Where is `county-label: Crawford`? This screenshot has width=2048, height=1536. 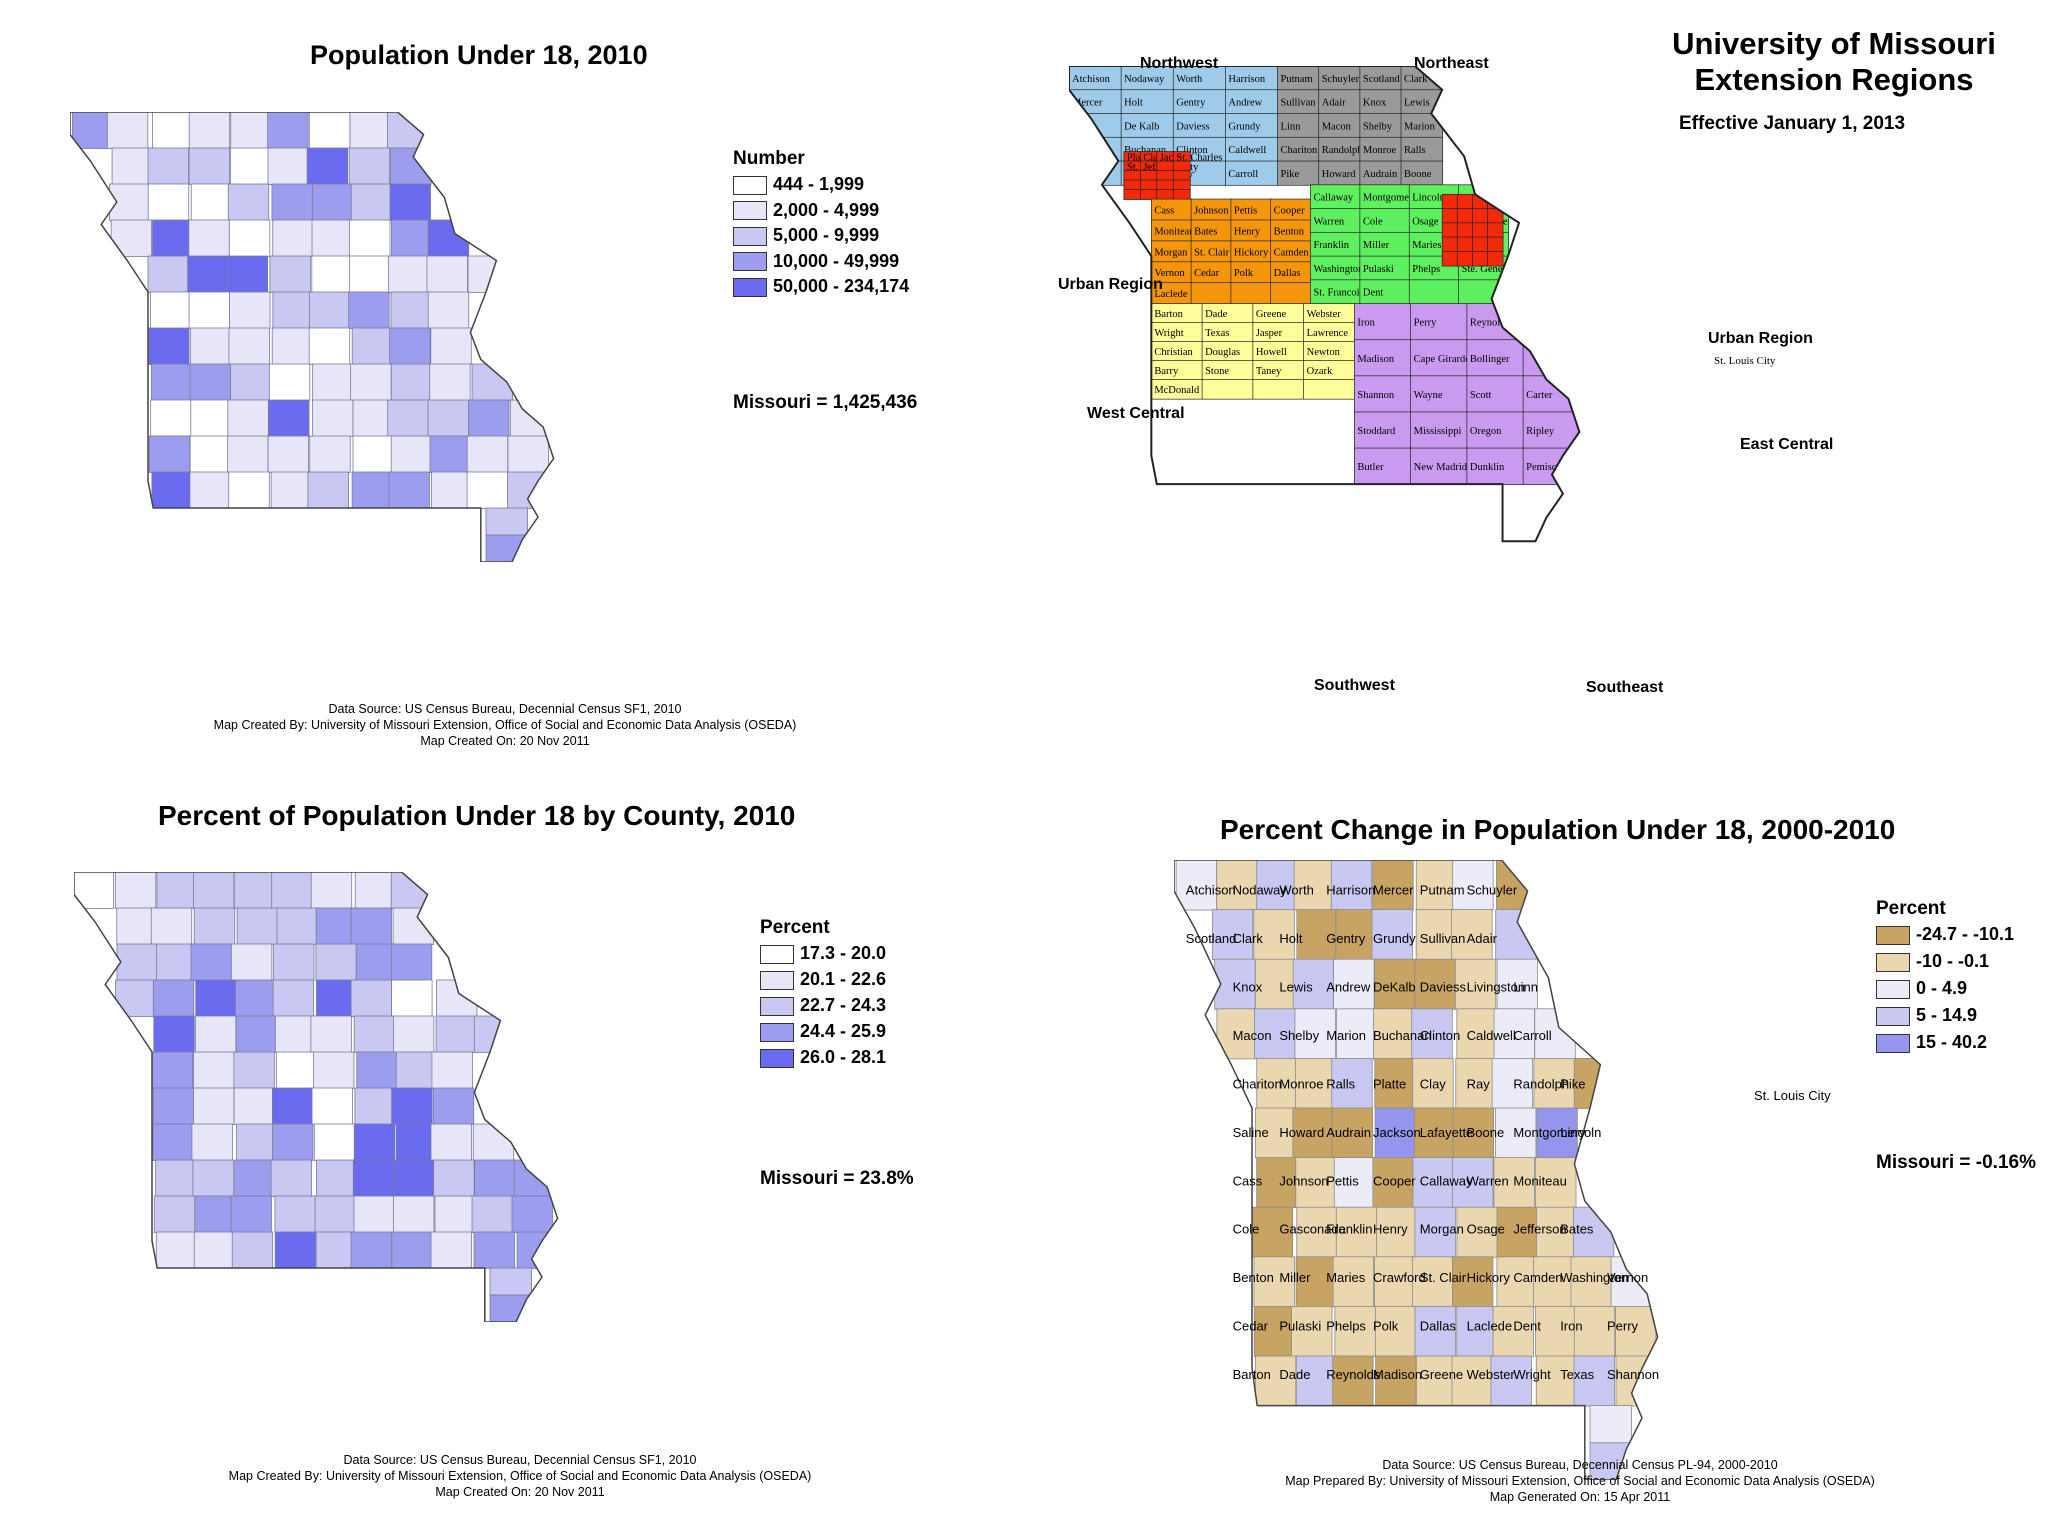 county-label: Crawford is located at coordinates (1399, 1277).